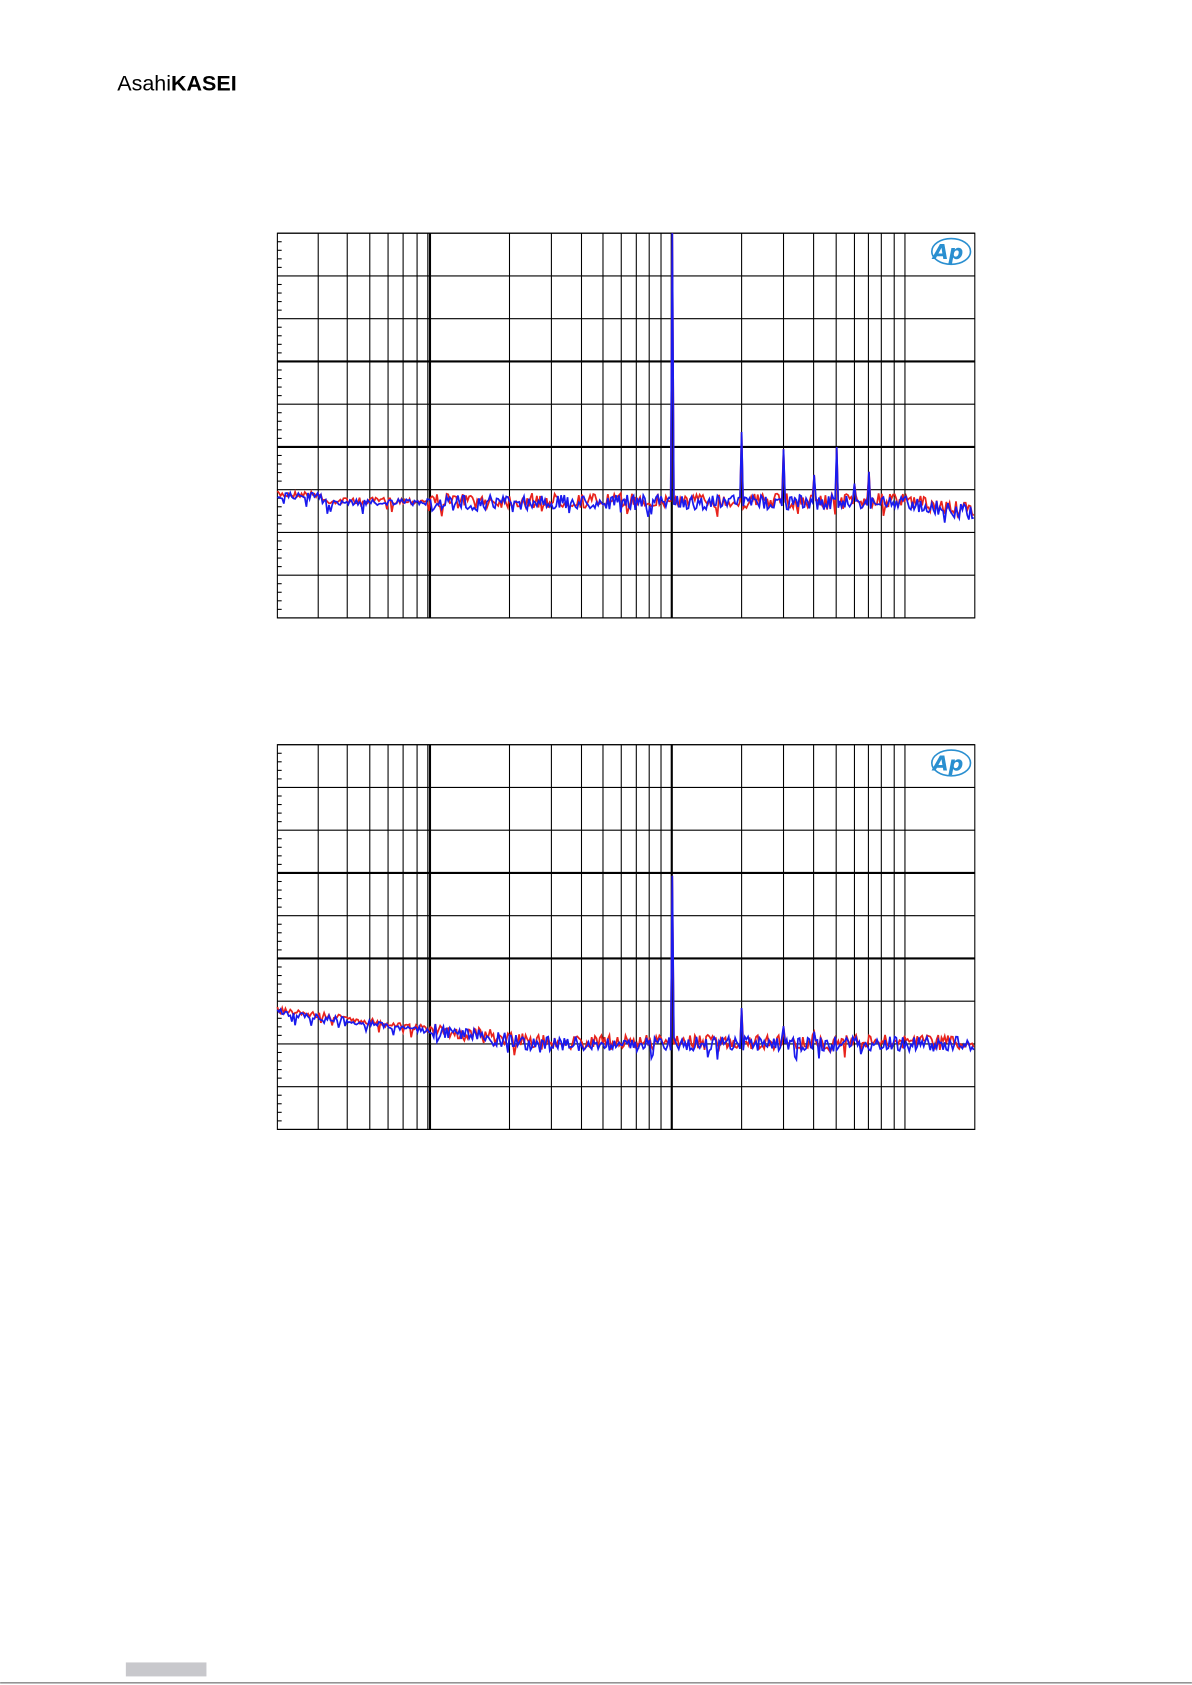  Describe the element at coordinates (144, 83) in the screenshot. I see `logo-light: Asahi` at that location.